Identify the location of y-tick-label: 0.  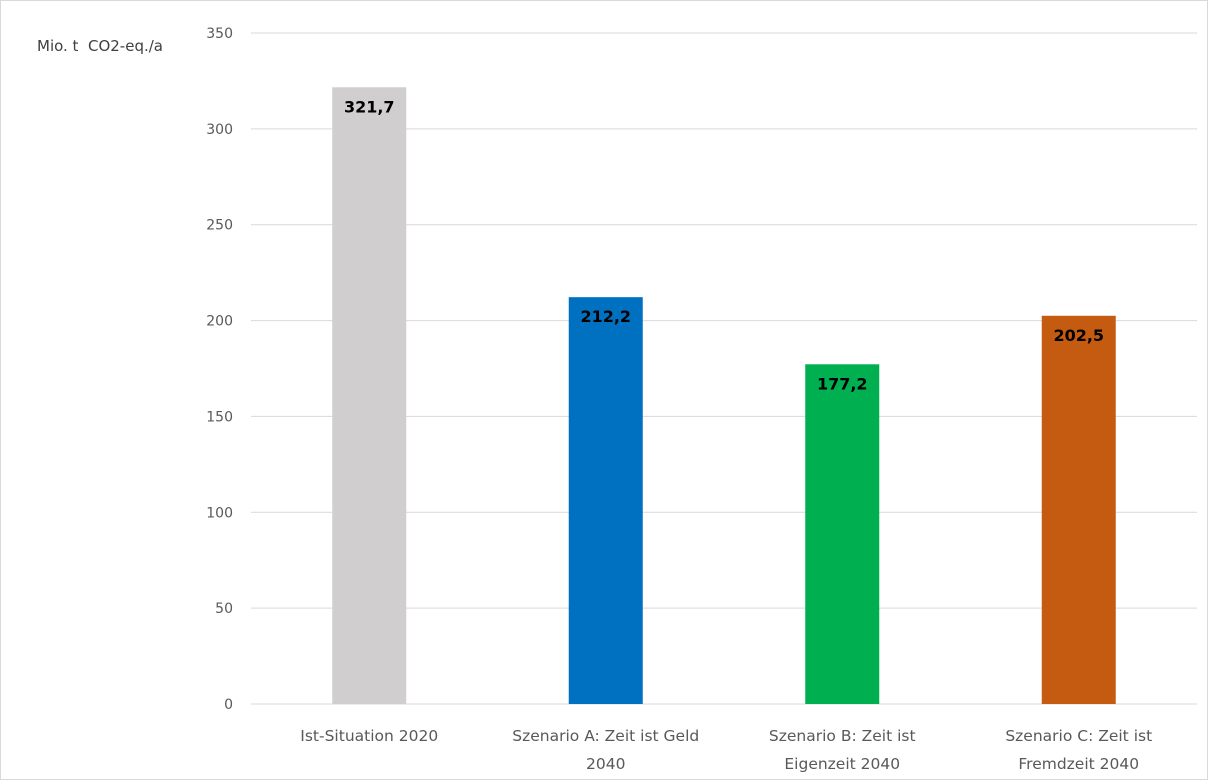
(228, 705).